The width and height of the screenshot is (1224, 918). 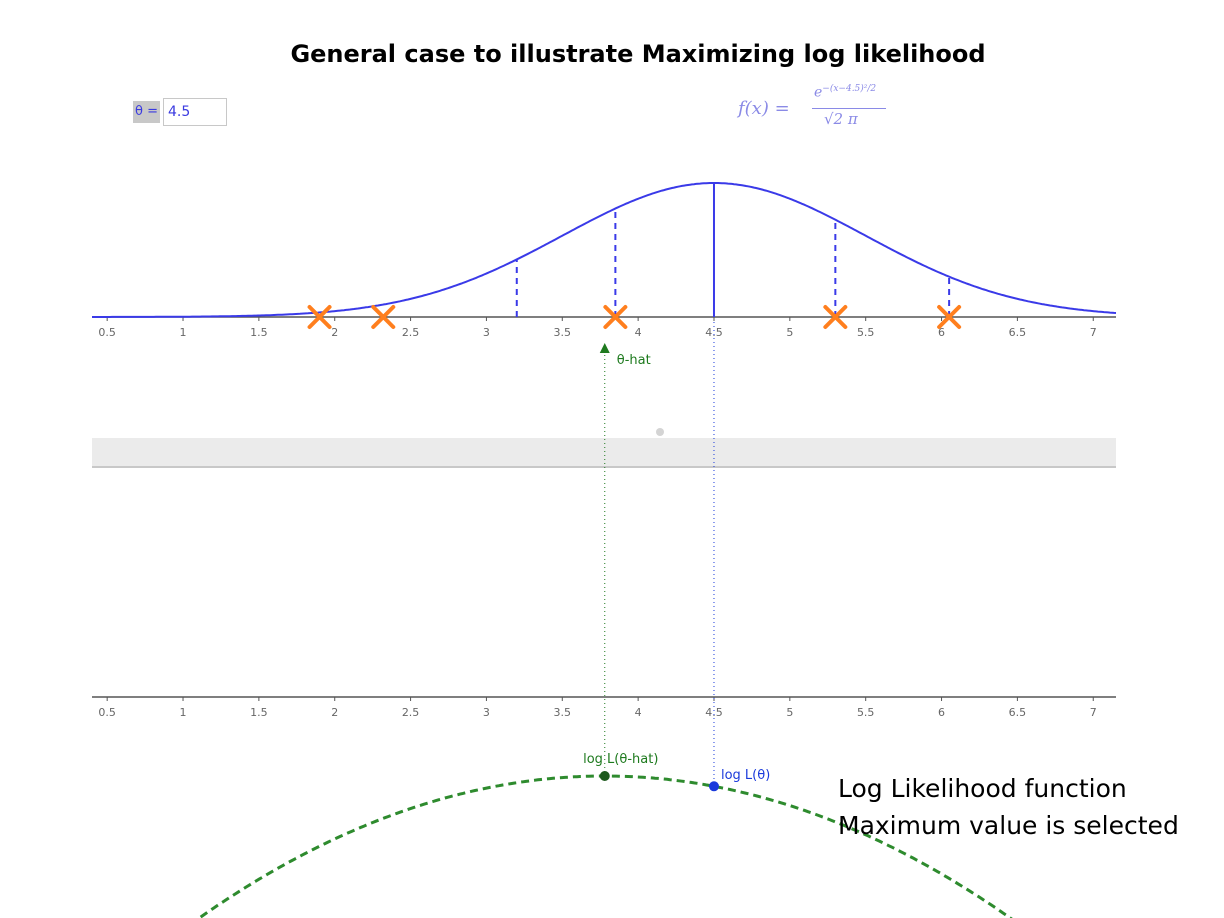 I want to click on lower-axis-tick-label: 0.5, so click(x=107, y=712).